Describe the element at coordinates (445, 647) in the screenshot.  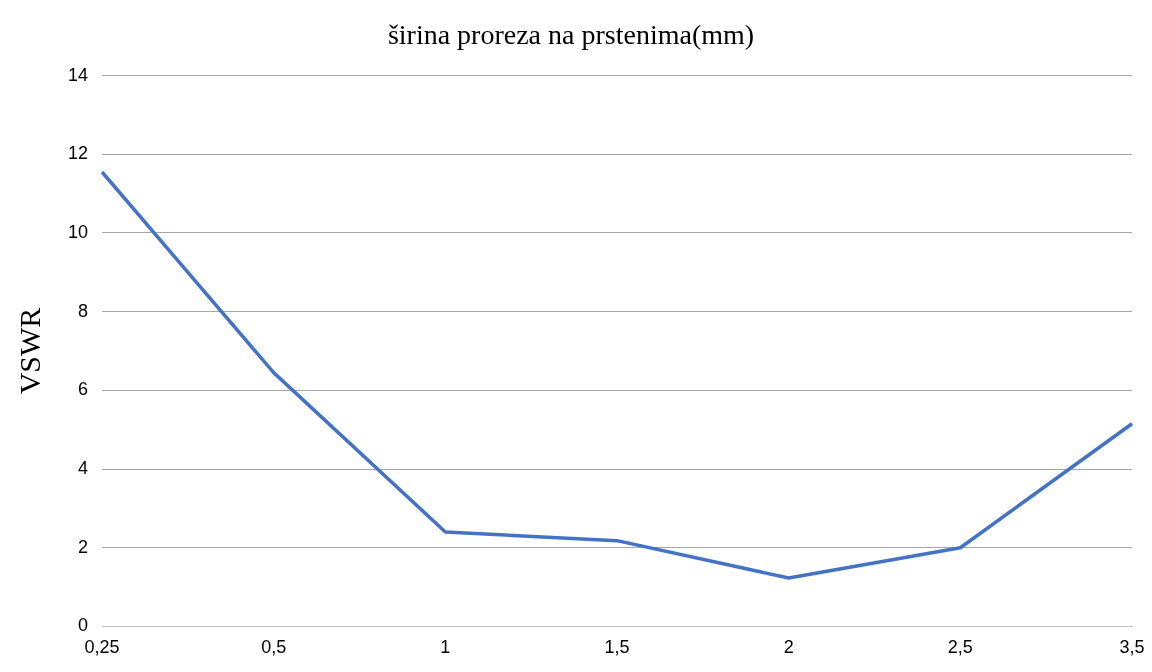
I see `x-tick-label: 1` at that location.